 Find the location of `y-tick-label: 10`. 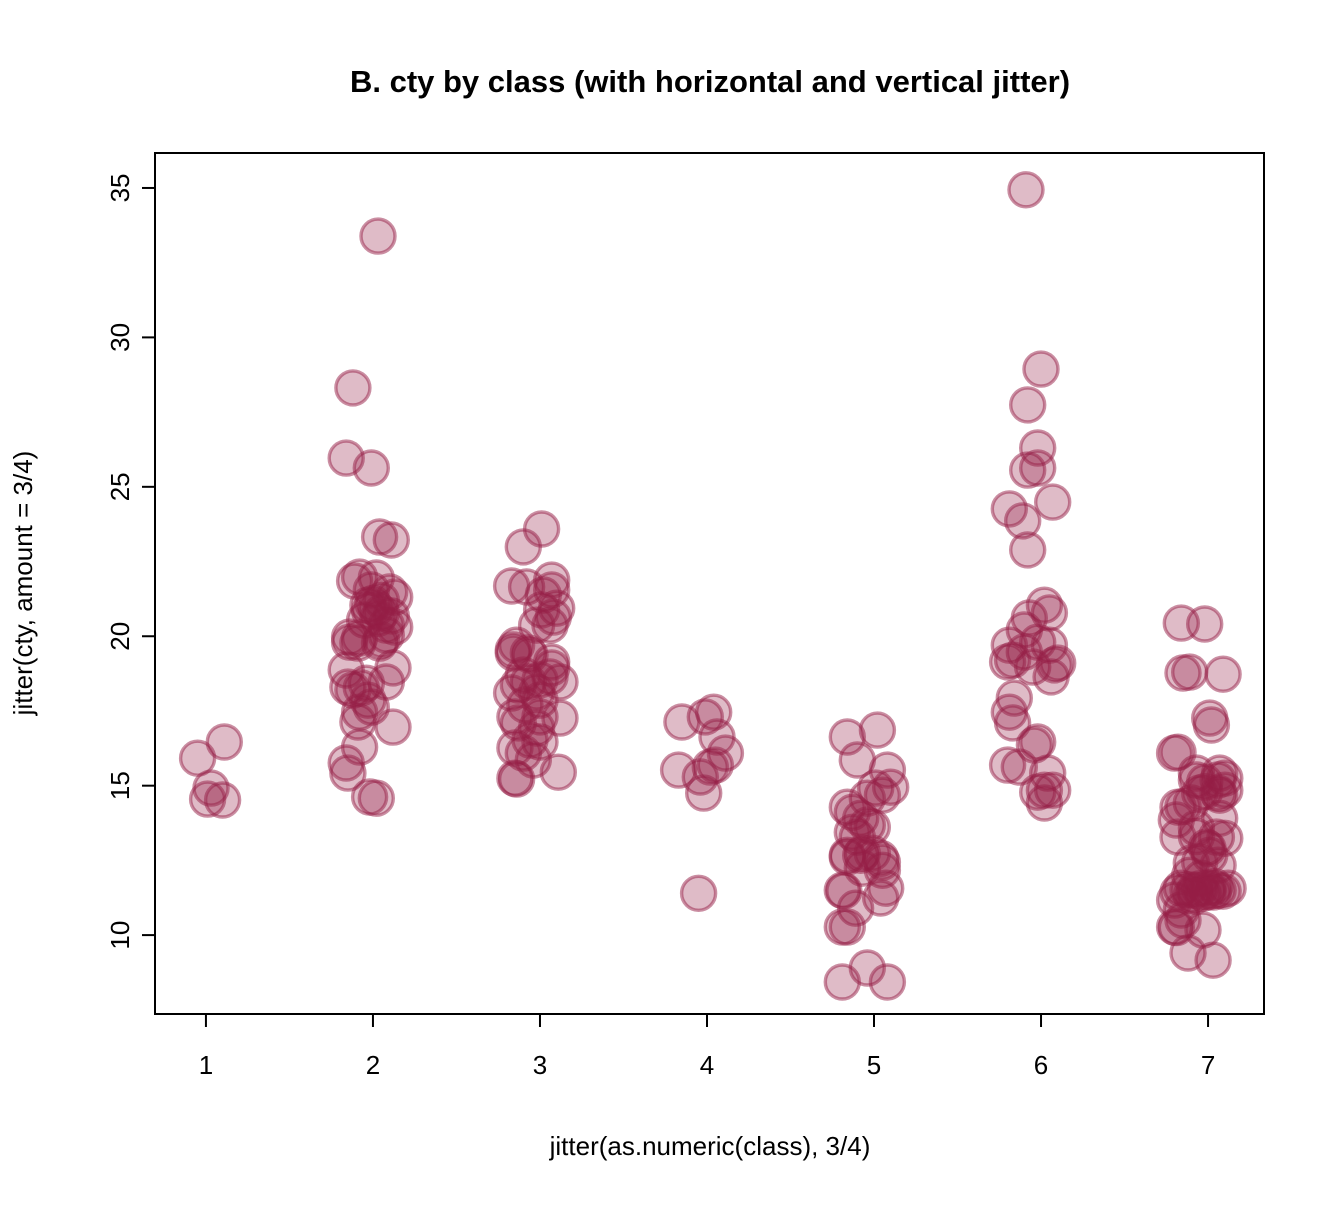

y-tick-label: 10 is located at coordinates (120, 935).